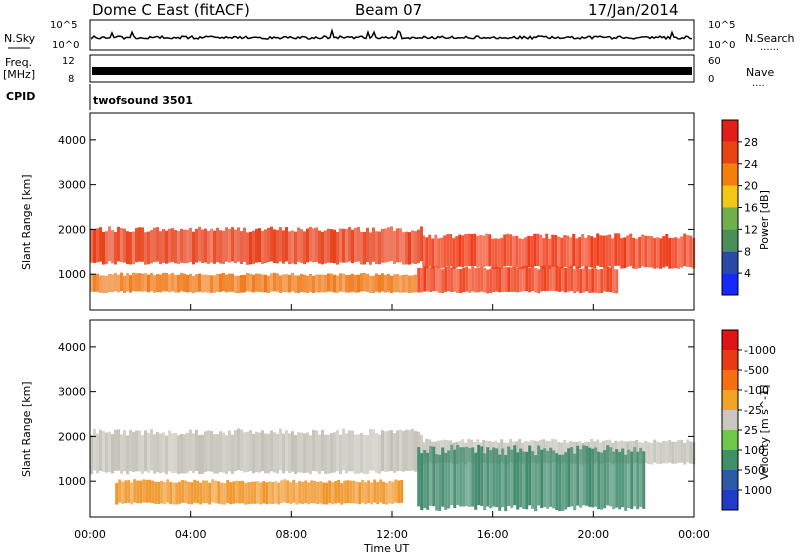  I want to click on y-tick-label: 4000, so click(72, 347).